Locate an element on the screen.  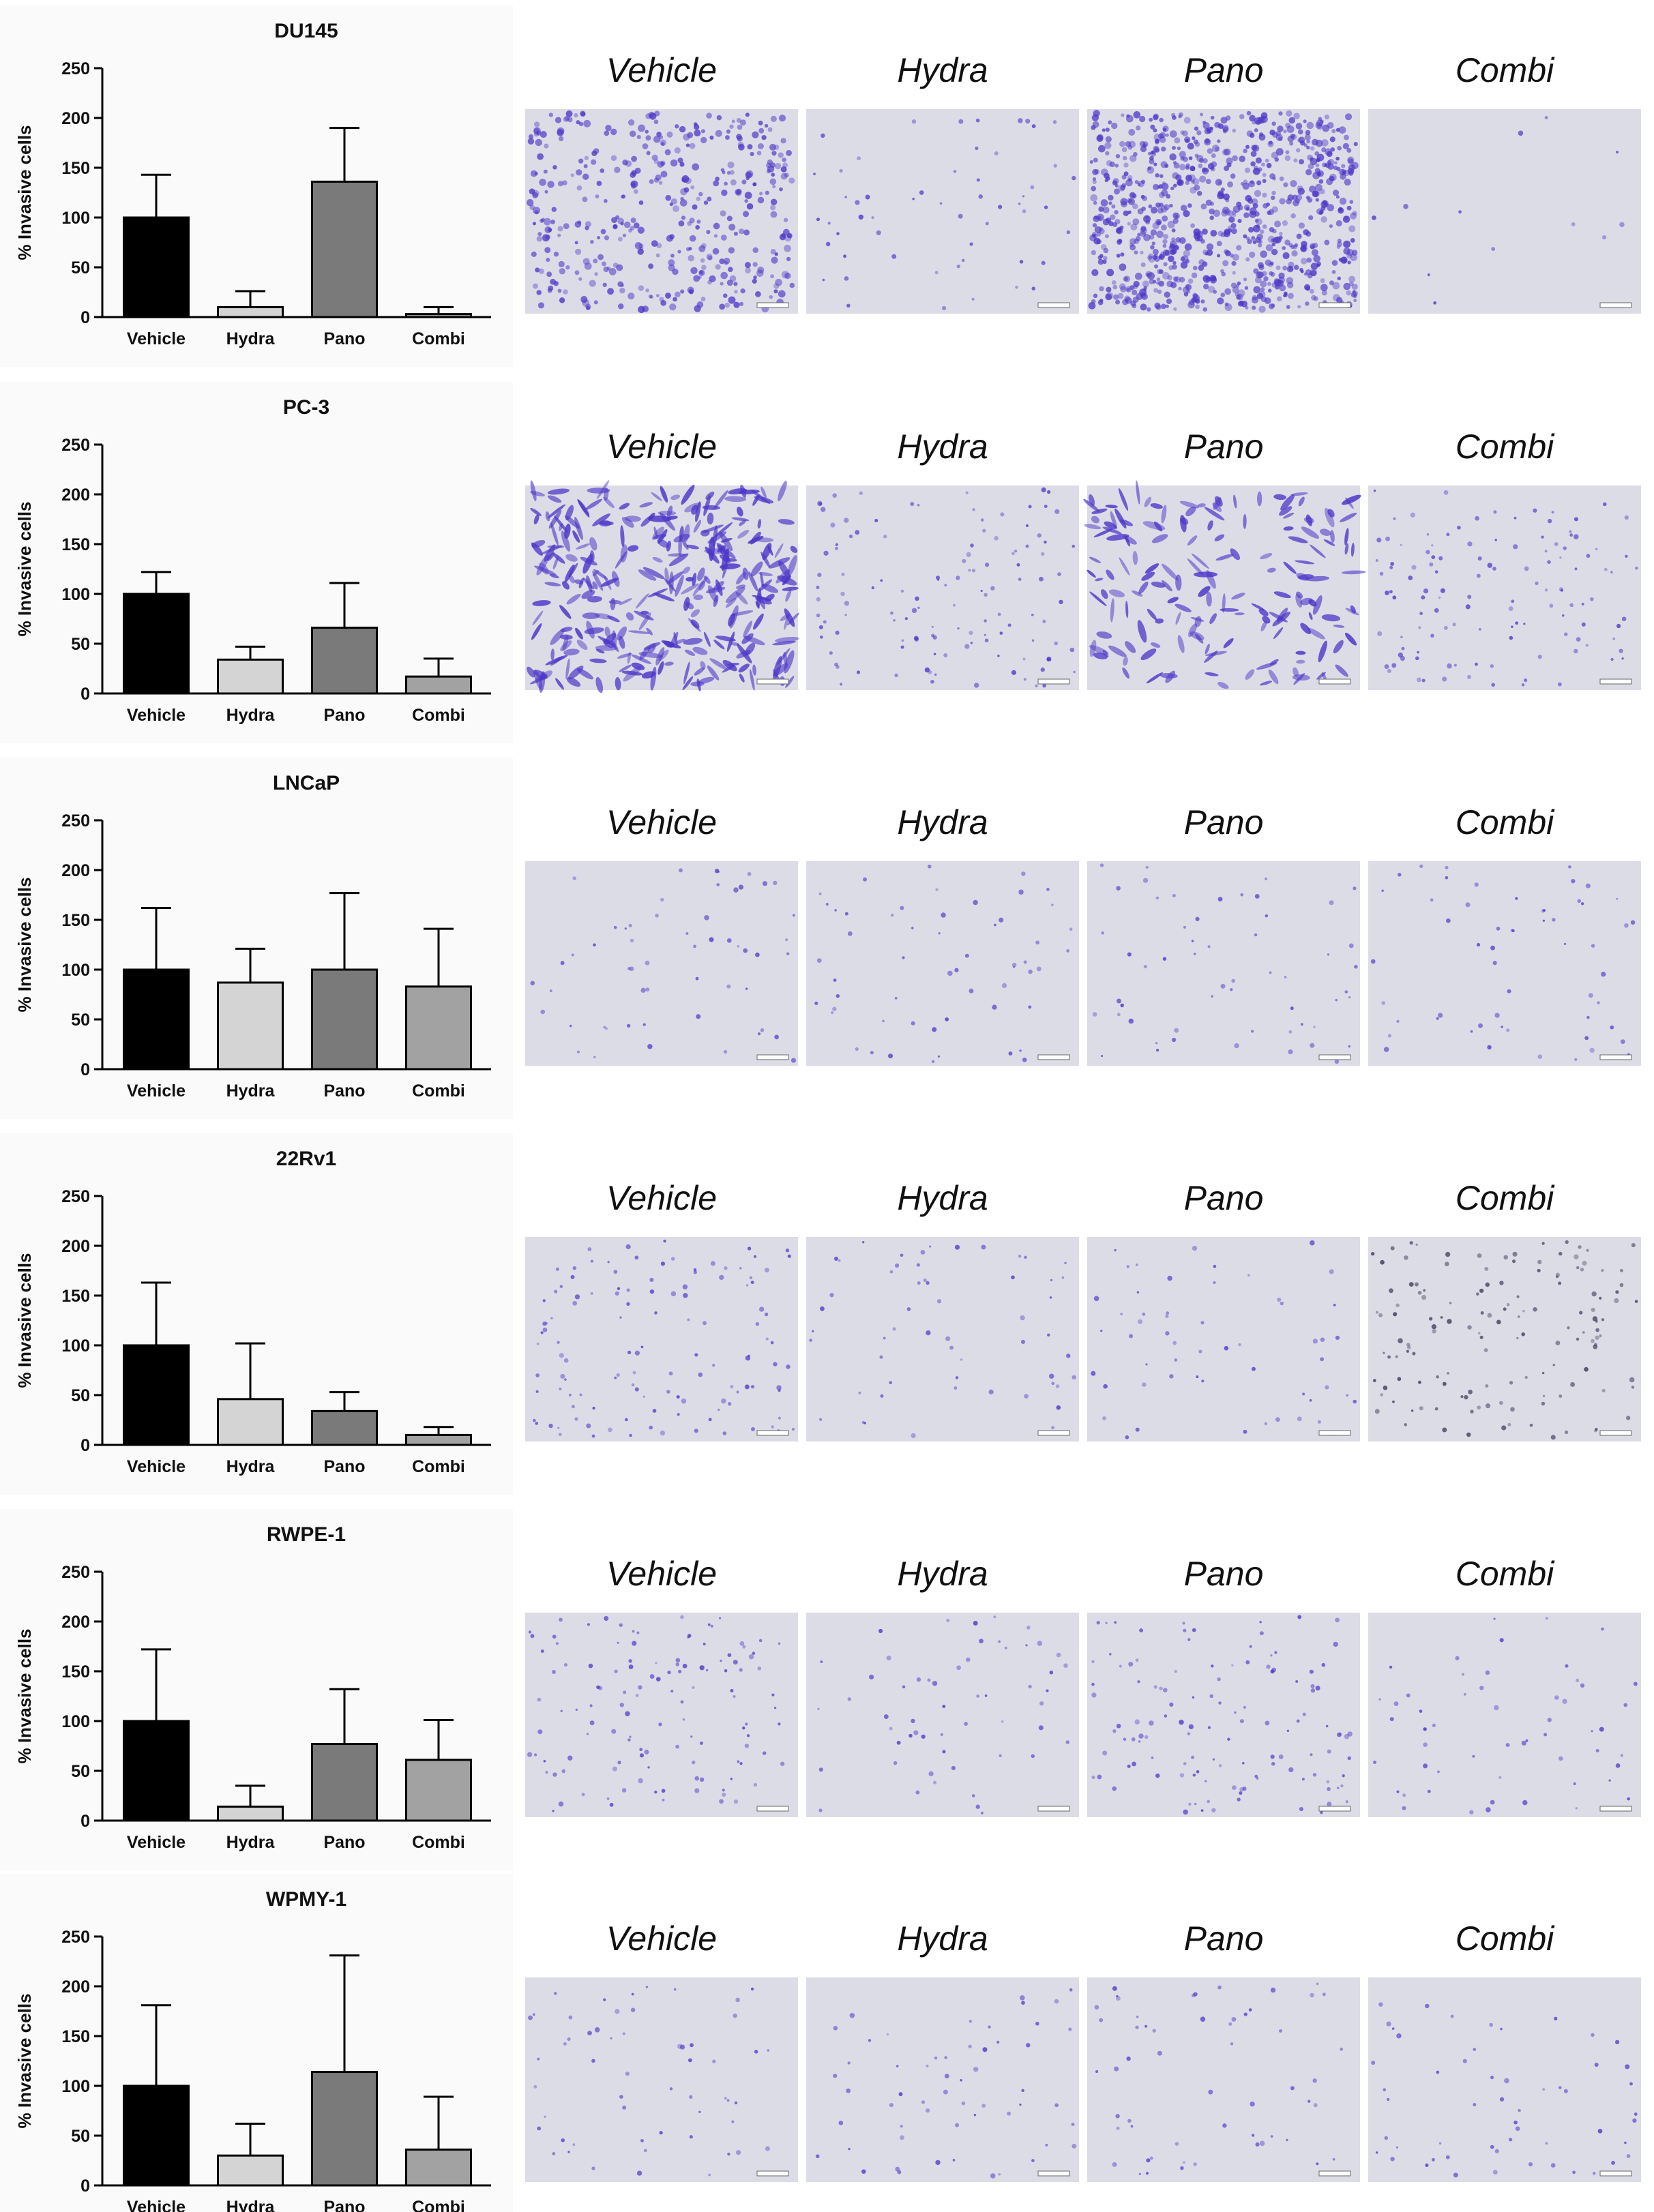
micrograph-combi is located at coordinates (1504, 963).